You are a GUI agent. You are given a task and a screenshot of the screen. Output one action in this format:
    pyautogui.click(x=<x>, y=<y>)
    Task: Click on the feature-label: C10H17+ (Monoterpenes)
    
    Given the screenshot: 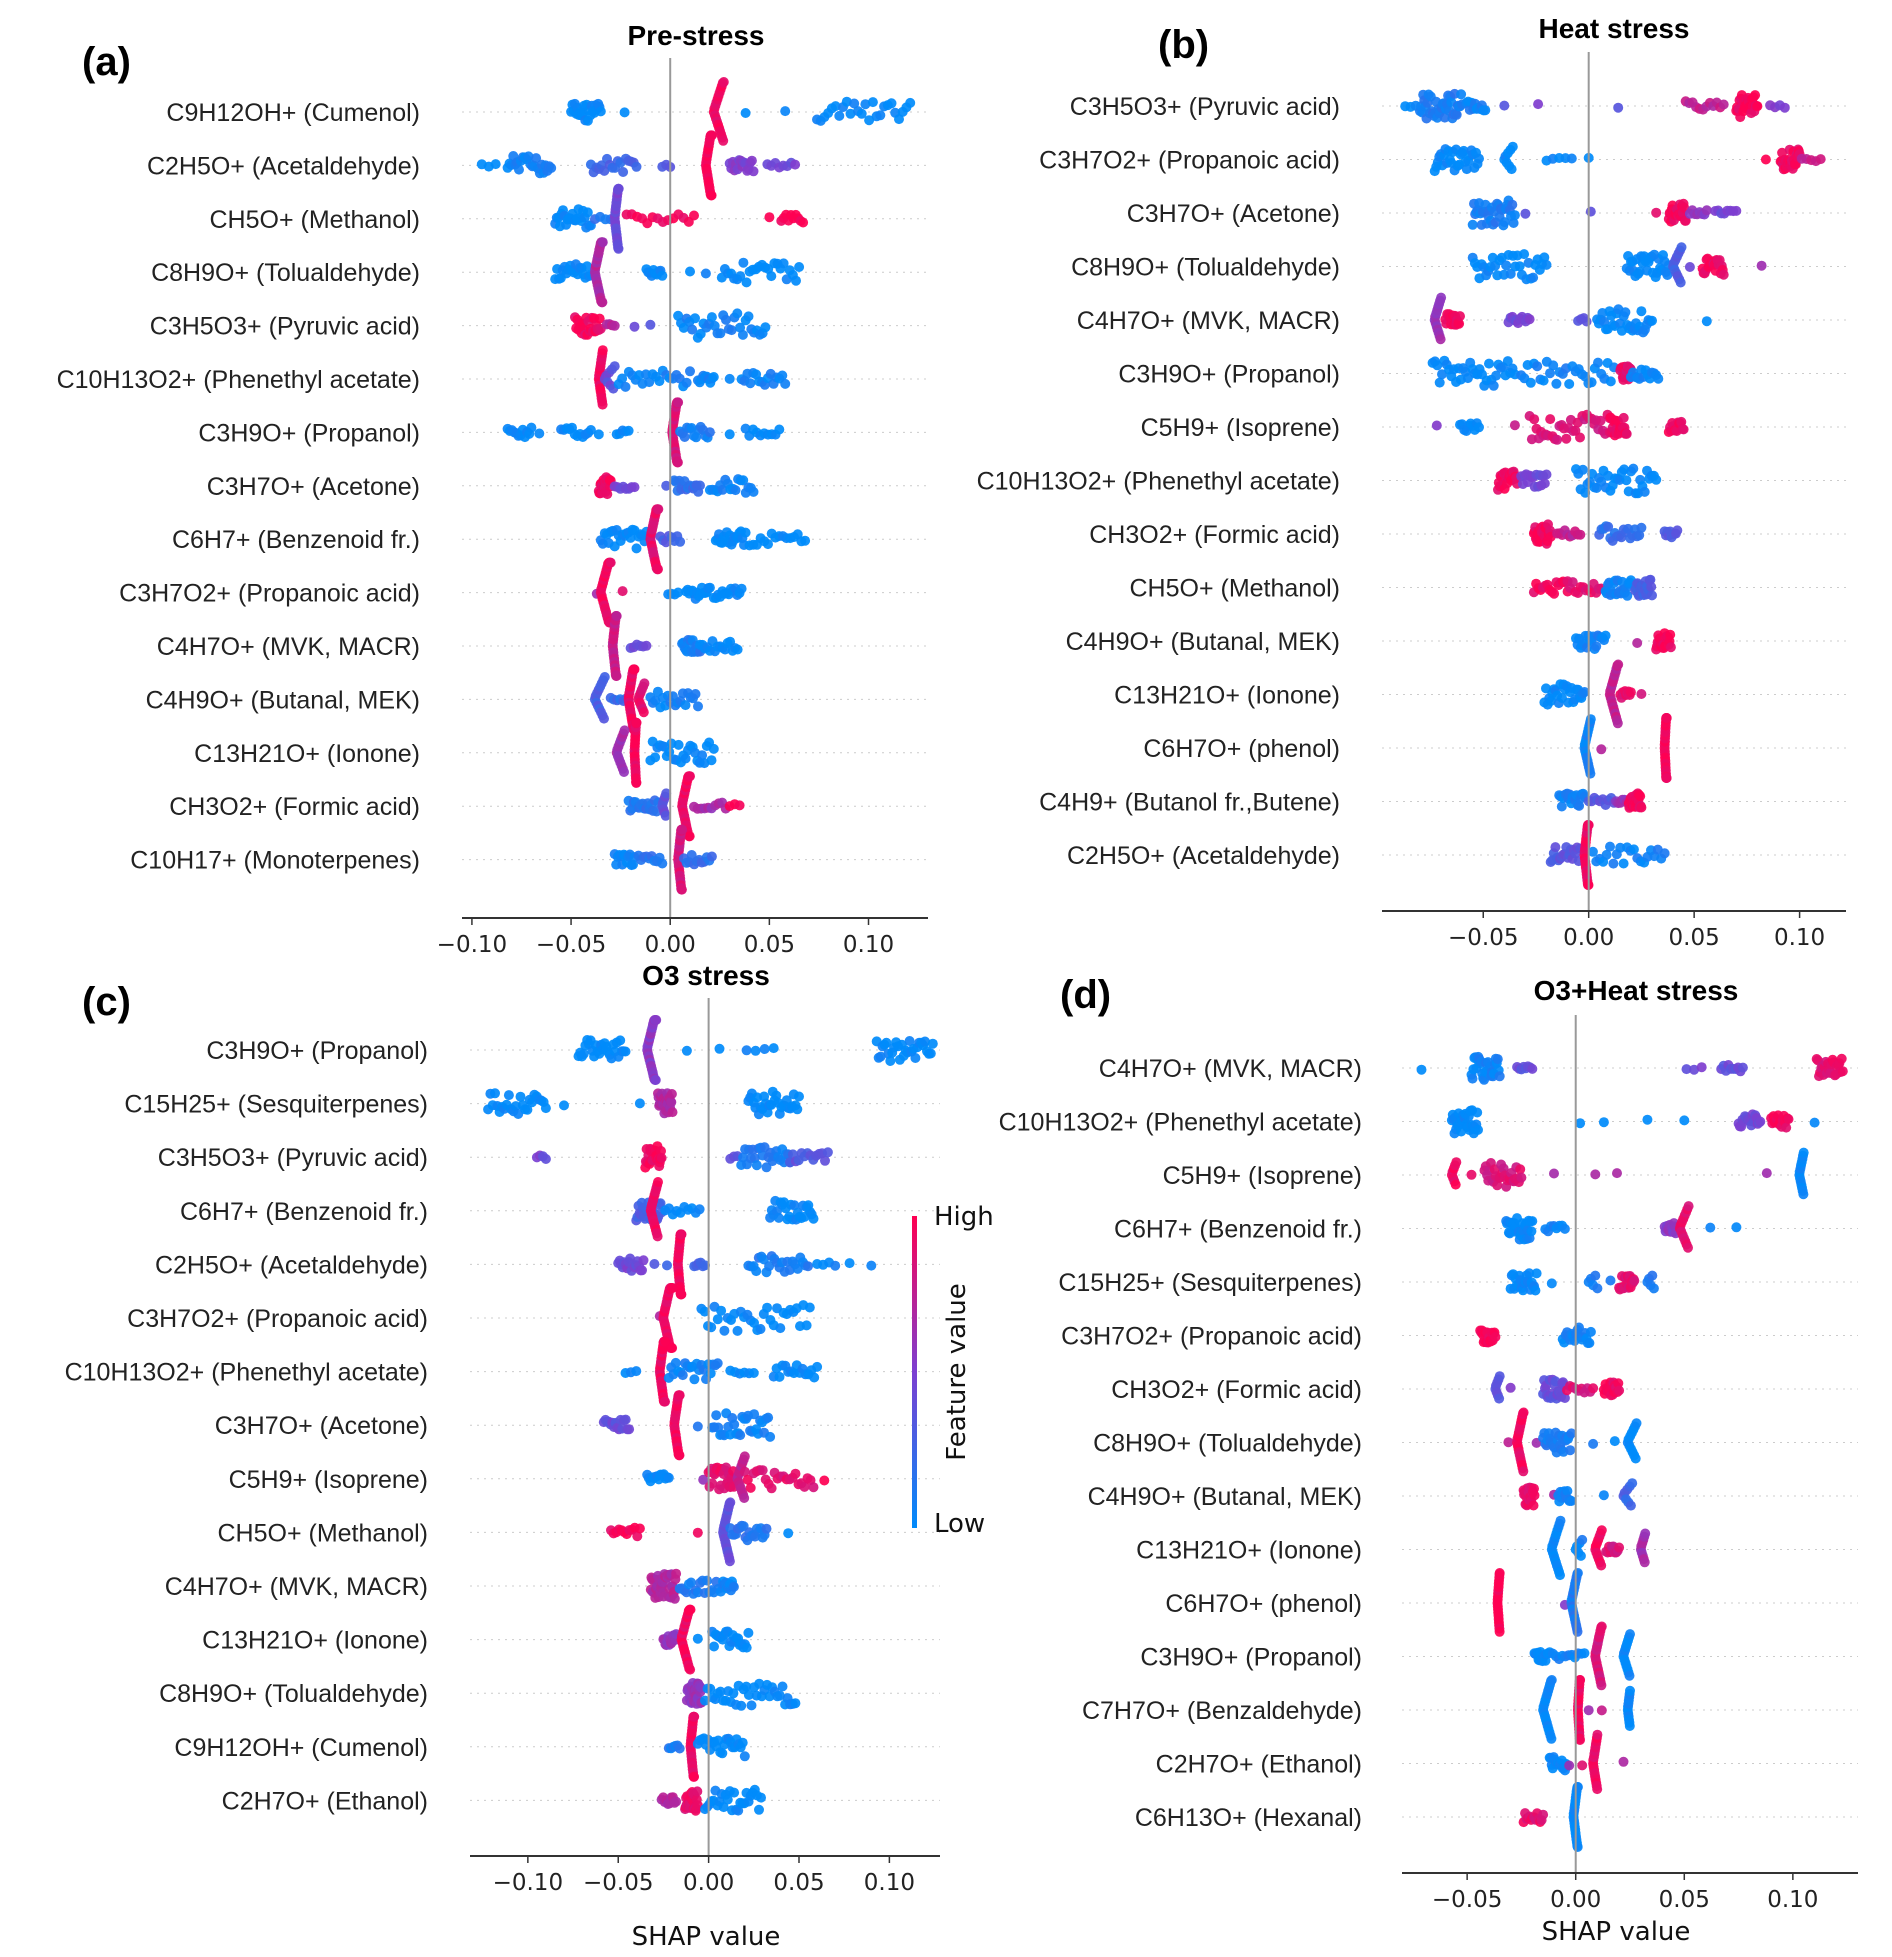 What is the action you would take?
    pyautogui.click(x=275, y=861)
    